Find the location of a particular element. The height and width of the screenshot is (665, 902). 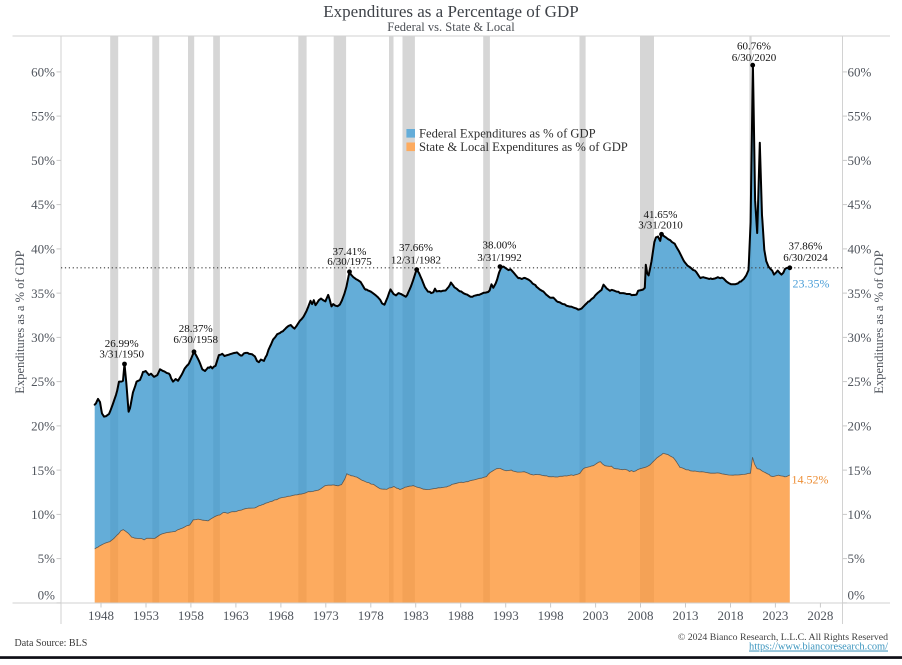

svg-text: 1973 is located at coordinates (326, 615).